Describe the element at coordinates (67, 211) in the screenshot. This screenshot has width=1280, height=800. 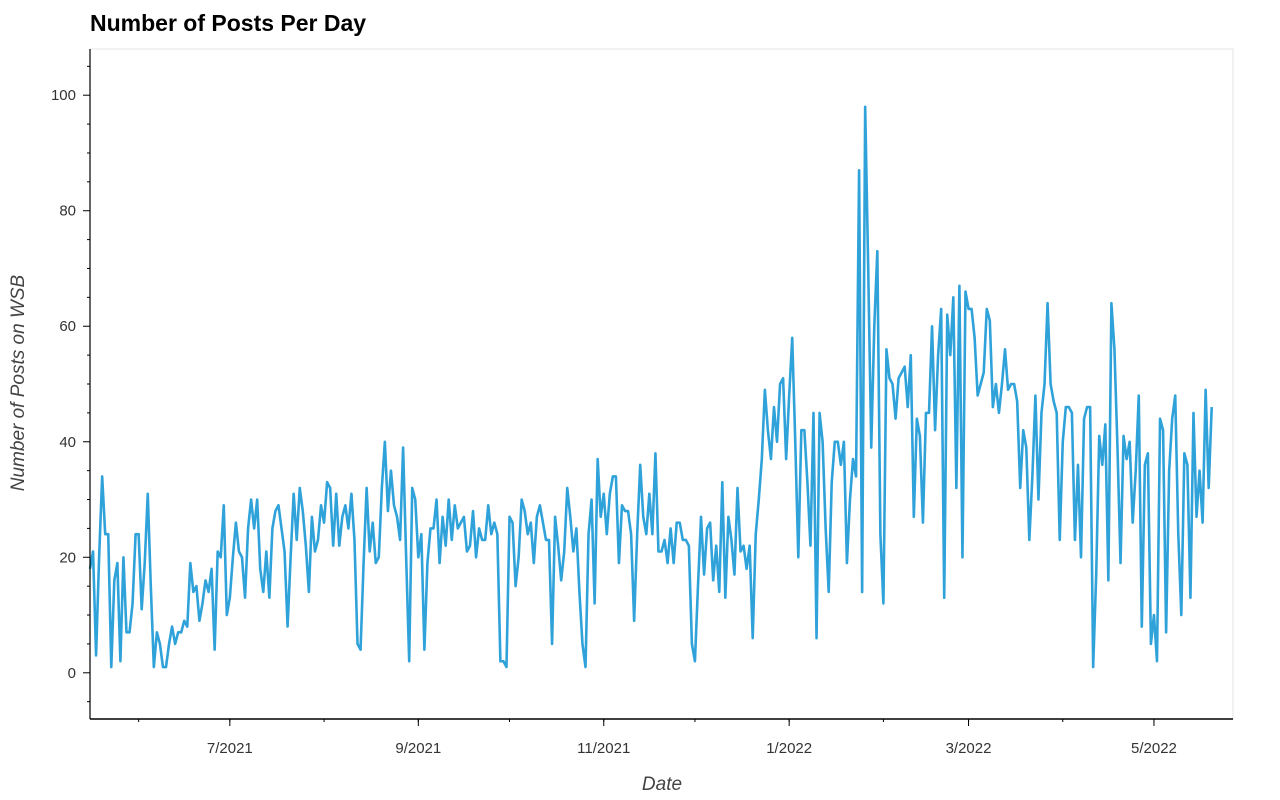
I see `y-tick-label: 80` at that location.